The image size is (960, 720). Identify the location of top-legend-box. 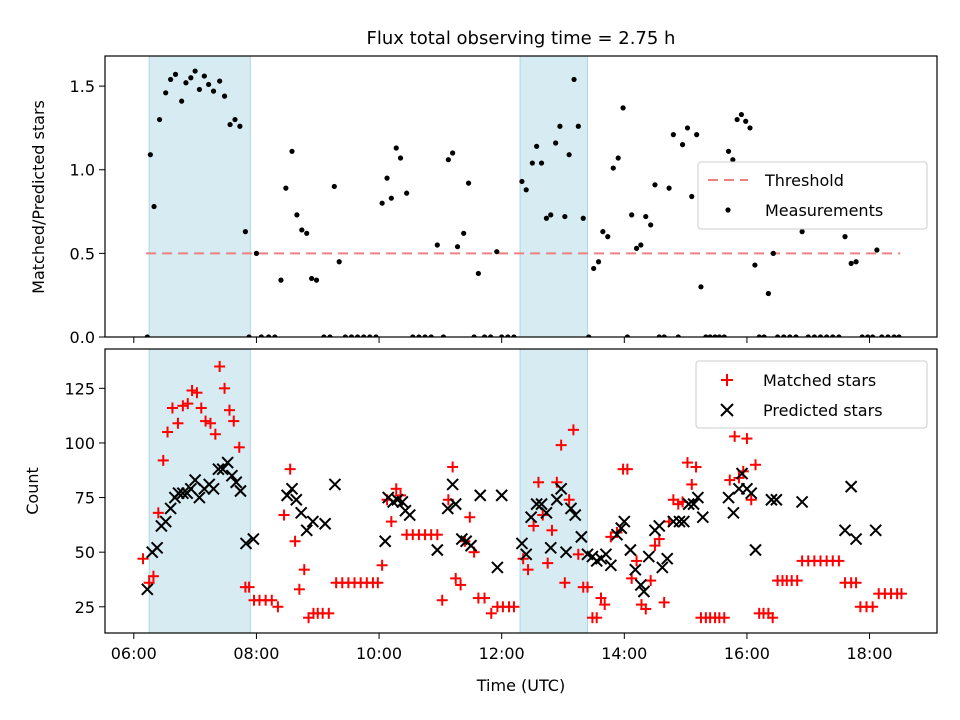
(812, 195).